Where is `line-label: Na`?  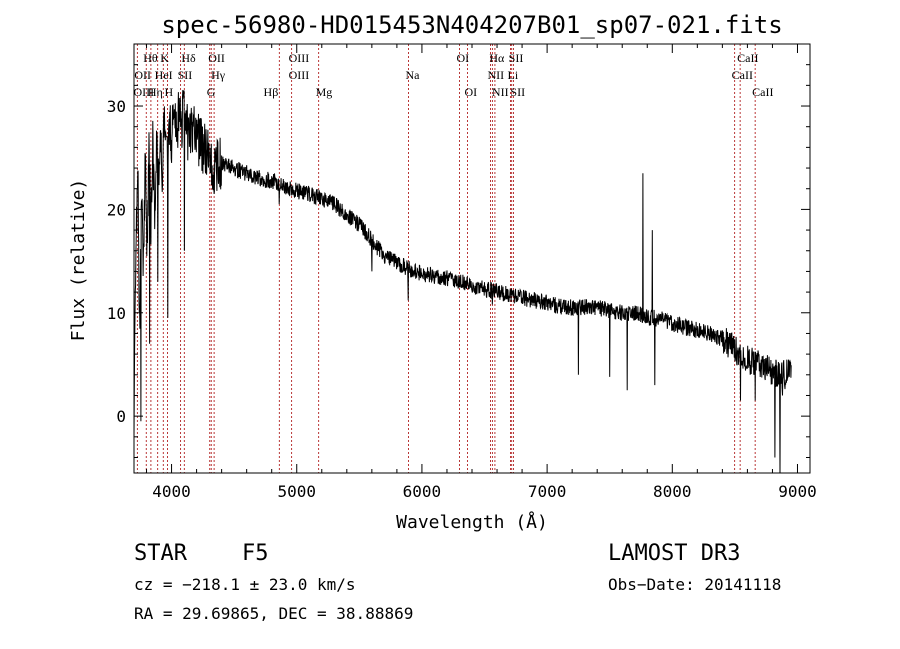
line-label: Na is located at coordinates (413, 75).